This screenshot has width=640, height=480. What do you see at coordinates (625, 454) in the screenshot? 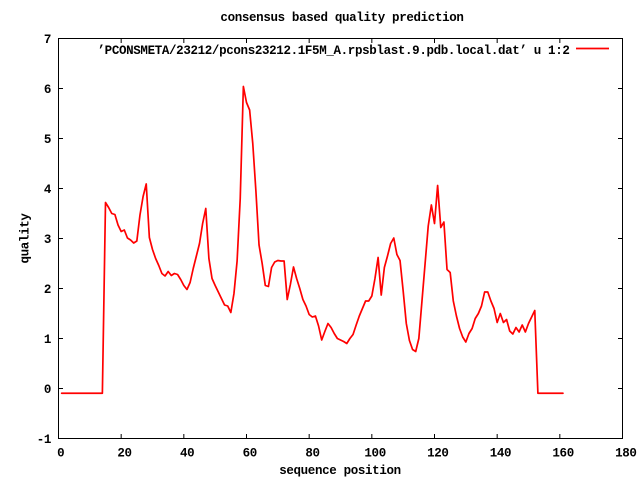
I see `svg-text: 180` at bounding box center [625, 454].